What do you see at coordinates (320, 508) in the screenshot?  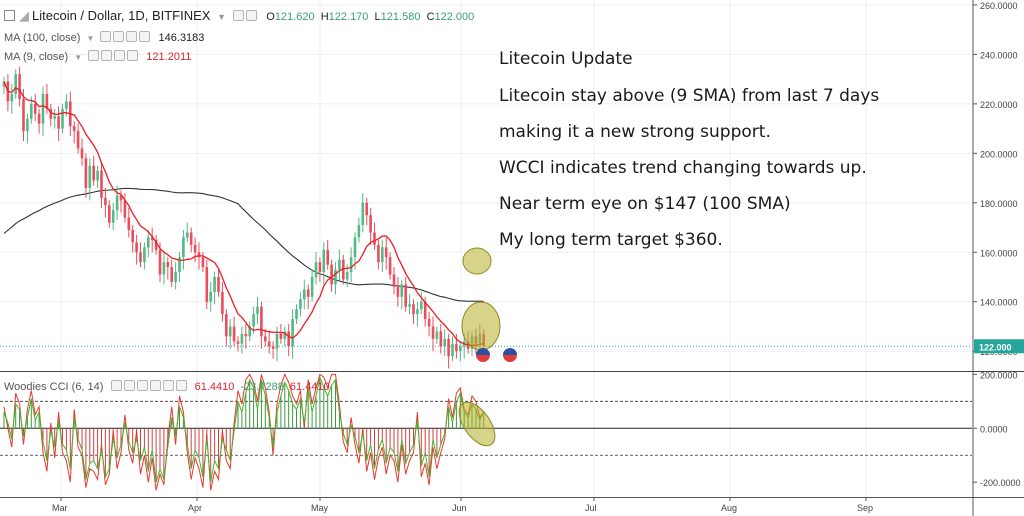 I see `x-tick-label: May` at bounding box center [320, 508].